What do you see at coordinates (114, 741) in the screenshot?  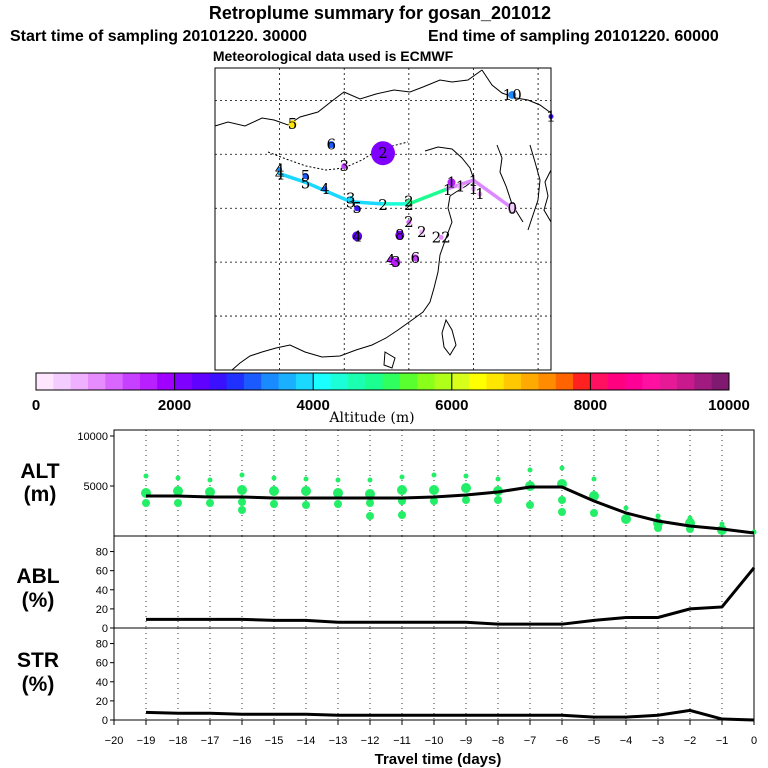 I see `x-tick-label: −20` at bounding box center [114, 741].